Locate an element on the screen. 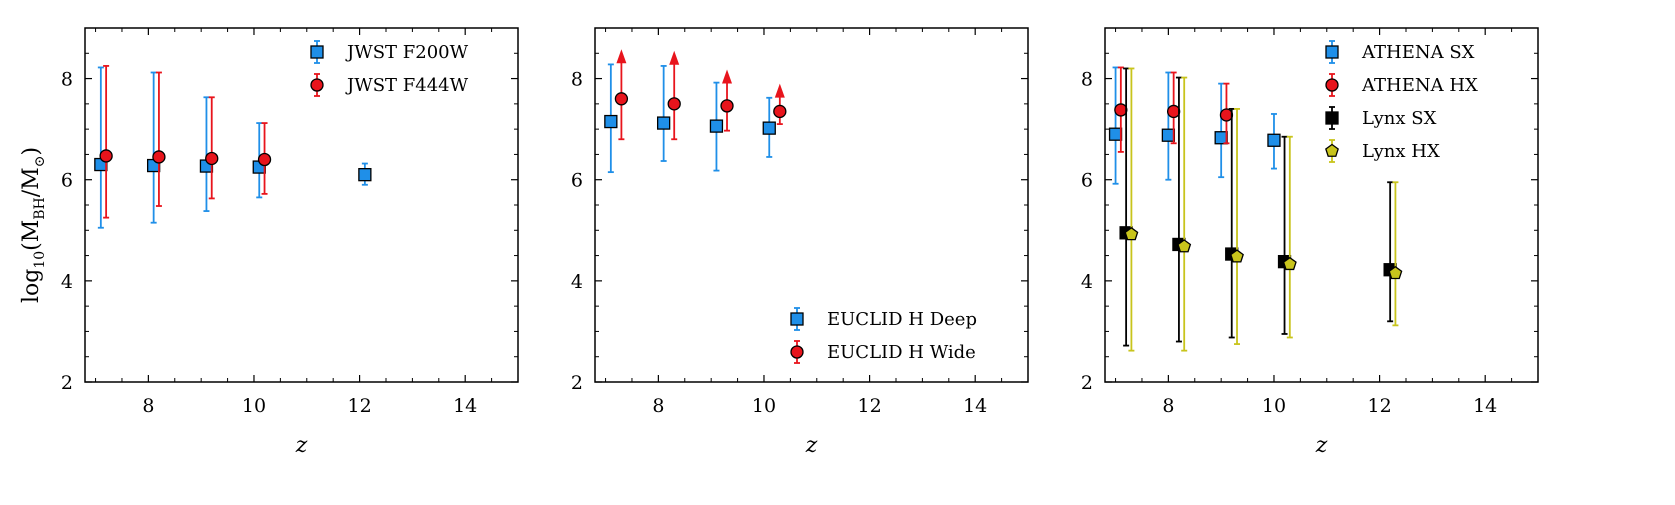 The image size is (1675, 505). legend-label: JWST F444W is located at coordinates (407, 85).